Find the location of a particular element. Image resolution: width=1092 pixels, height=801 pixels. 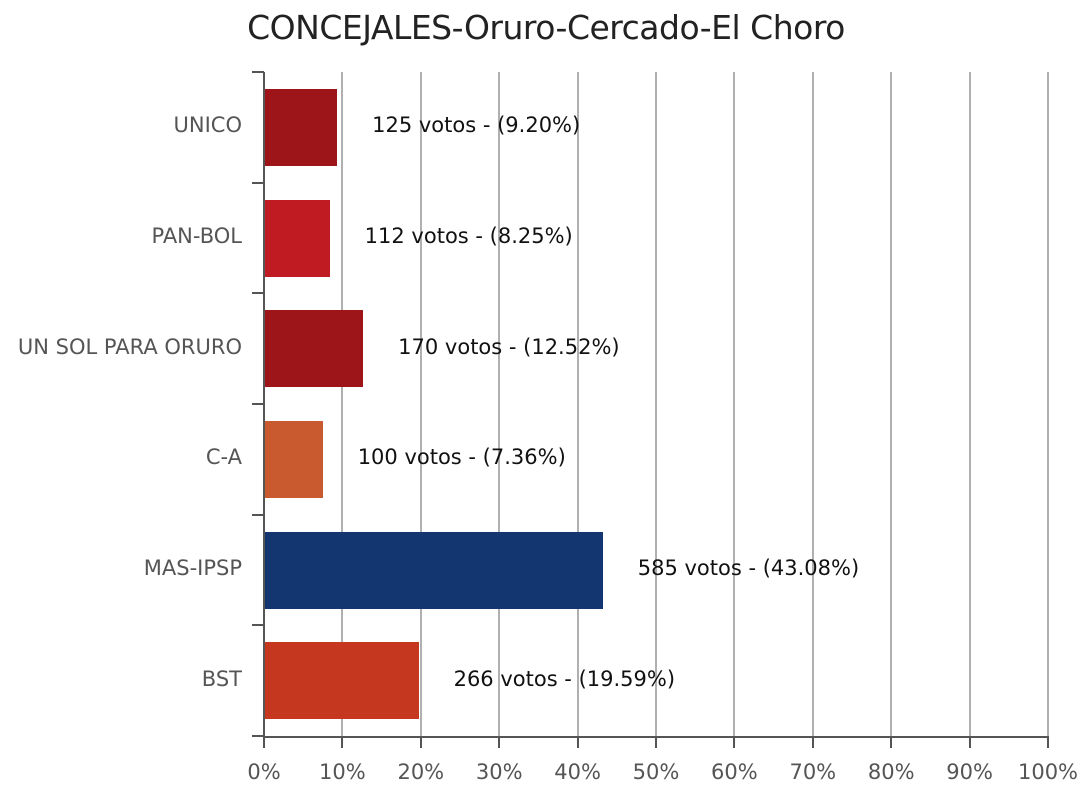

bar-value-label: 585 votos - (43.08%) is located at coordinates (748, 568).